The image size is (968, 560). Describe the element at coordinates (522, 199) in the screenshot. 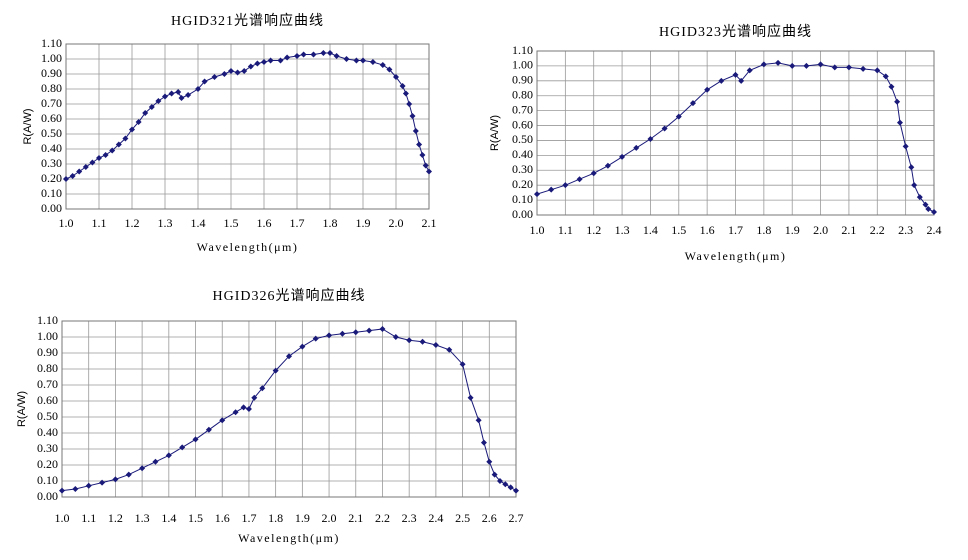

I see `y-tick-label: 0.10` at that location.